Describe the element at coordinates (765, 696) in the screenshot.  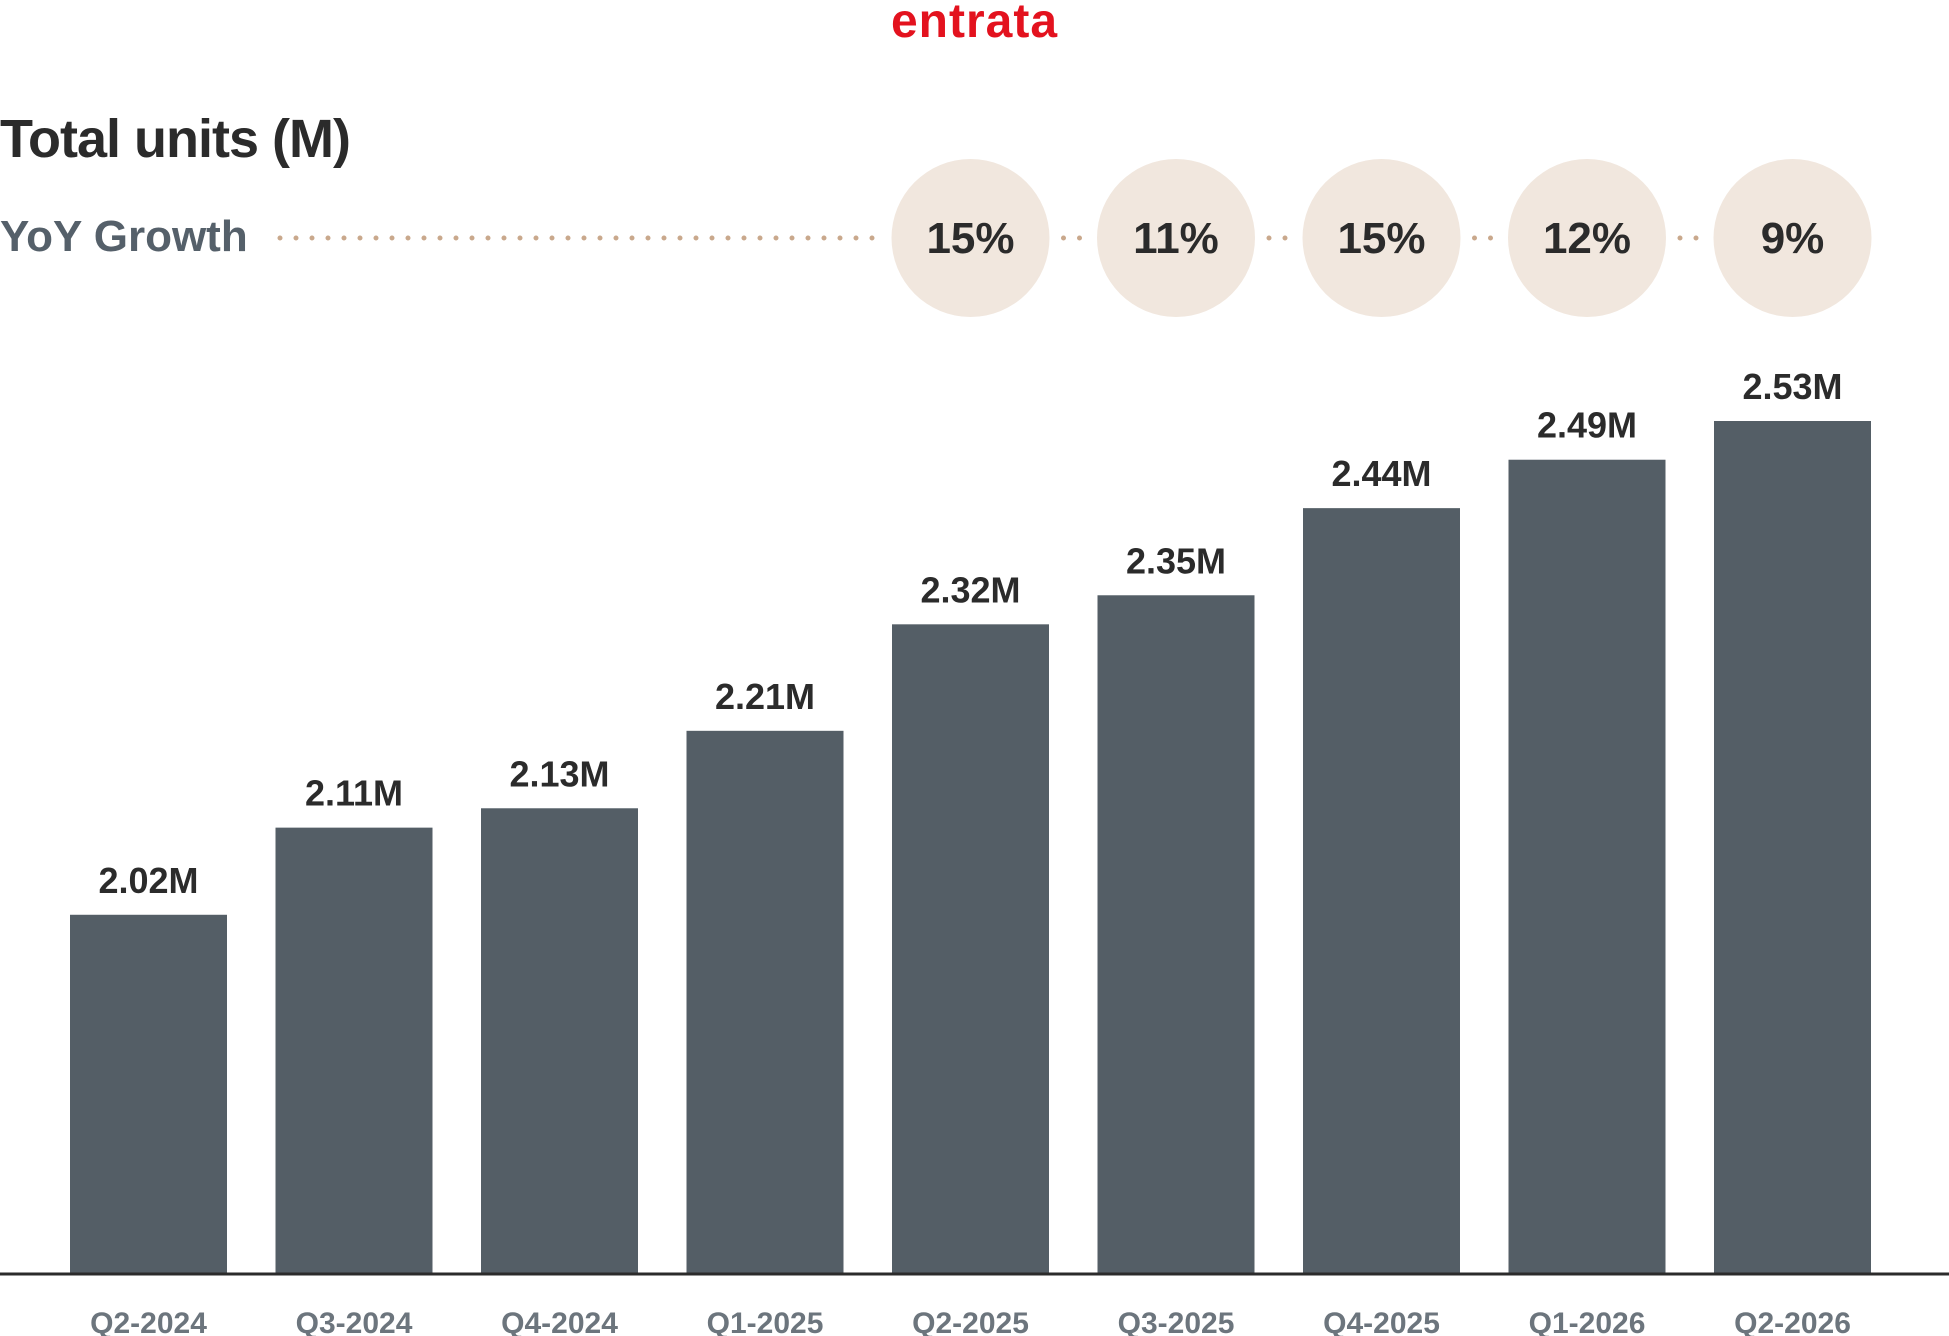
I see `value-label-Q1-2025: 2.21M` at that location.